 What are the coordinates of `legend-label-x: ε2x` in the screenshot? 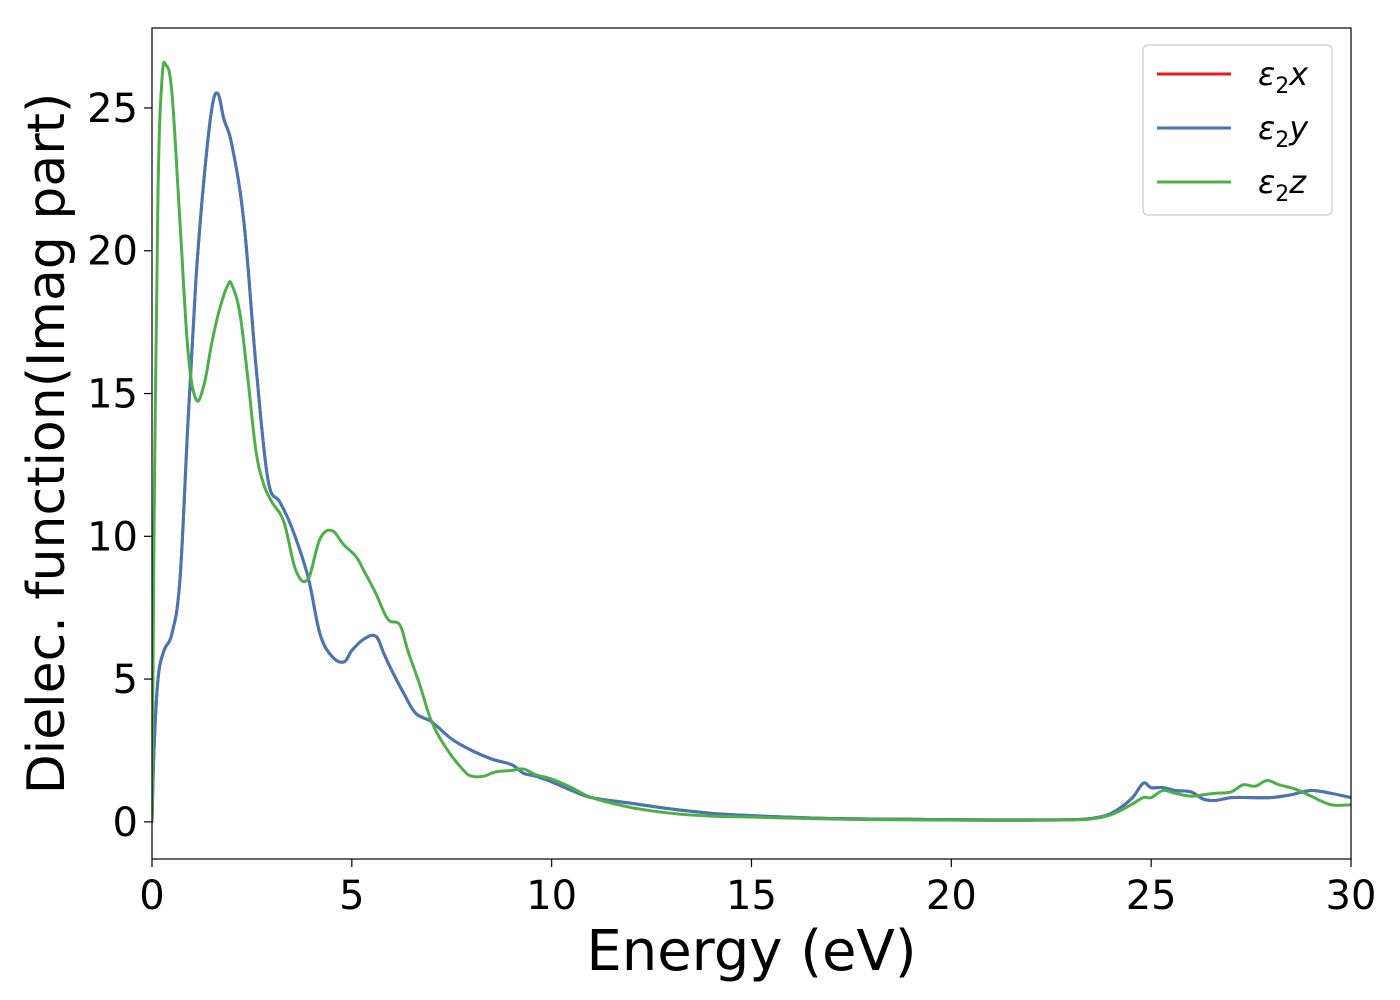 It's located at (1283, 77).